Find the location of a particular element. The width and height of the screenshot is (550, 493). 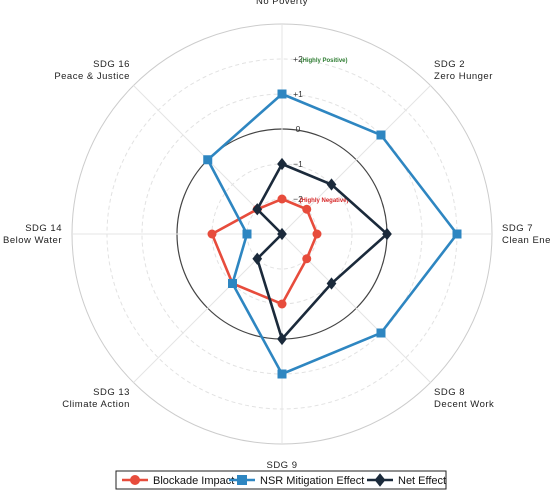

category-label: SDG 8 Decent Work is located at coordinates (464, 398).